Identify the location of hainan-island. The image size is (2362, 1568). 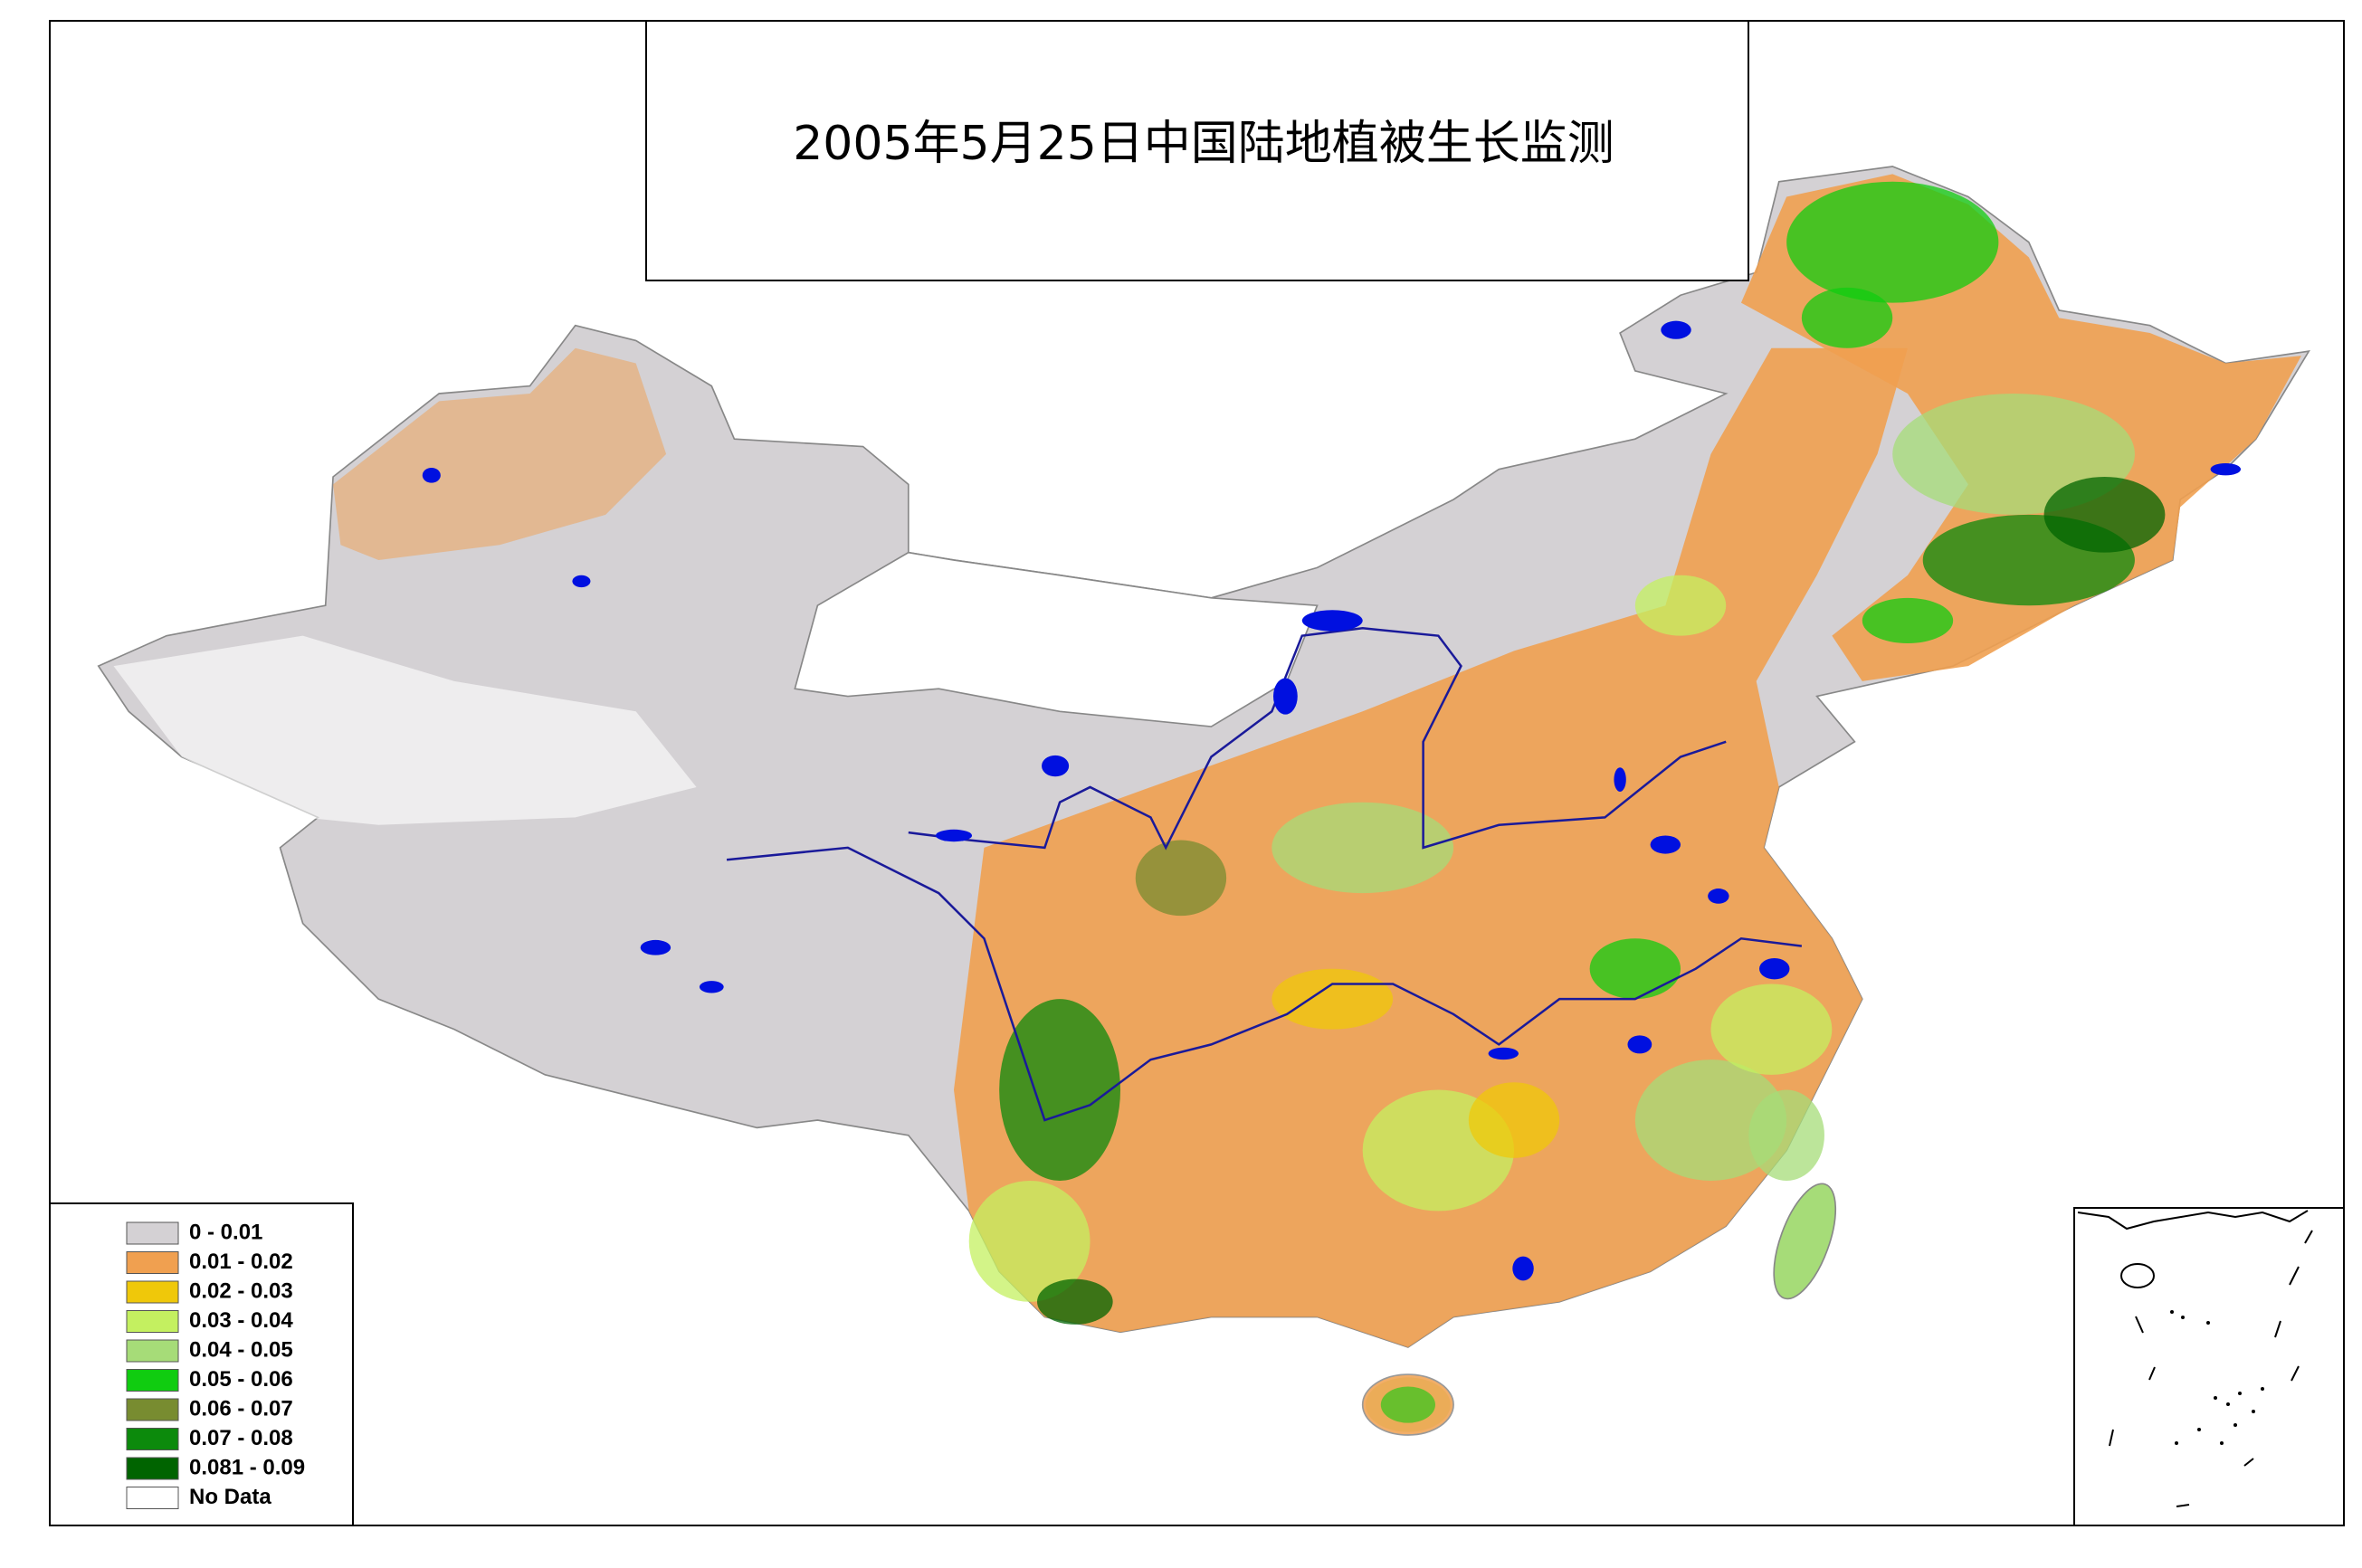
(1408, 1405).